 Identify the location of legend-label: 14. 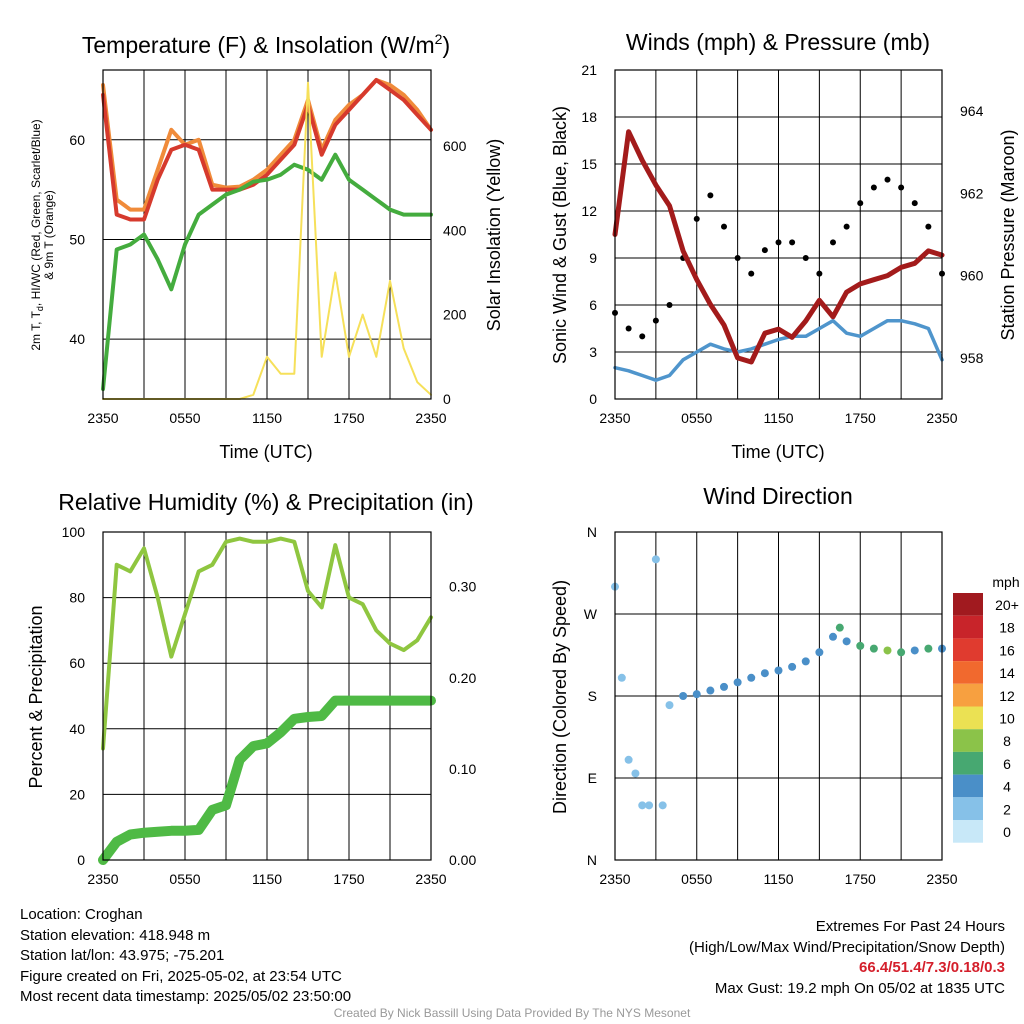
(1007, 673).